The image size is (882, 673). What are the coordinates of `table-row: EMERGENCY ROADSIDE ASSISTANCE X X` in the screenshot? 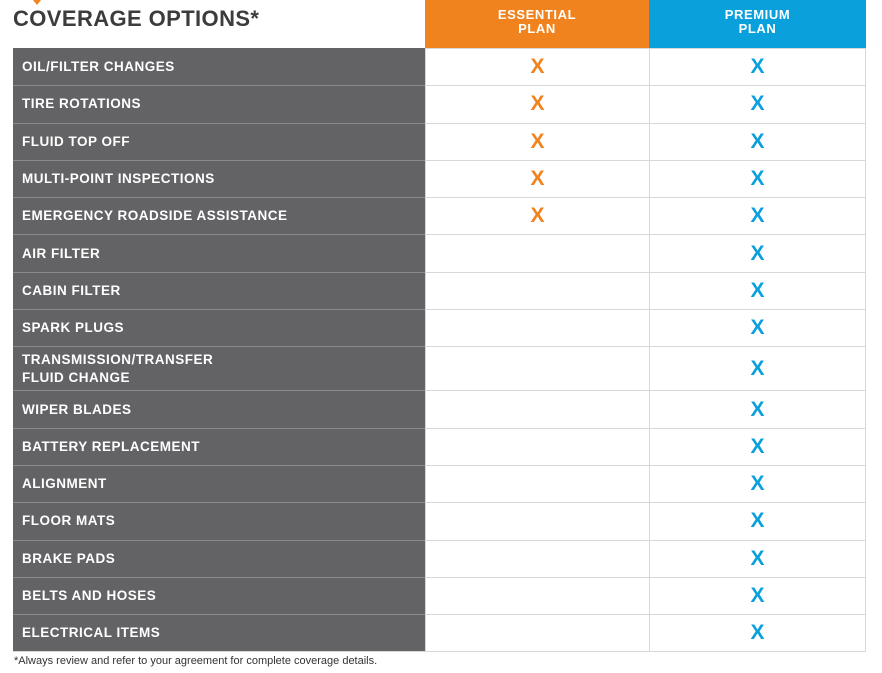 It's located at (439, 216).